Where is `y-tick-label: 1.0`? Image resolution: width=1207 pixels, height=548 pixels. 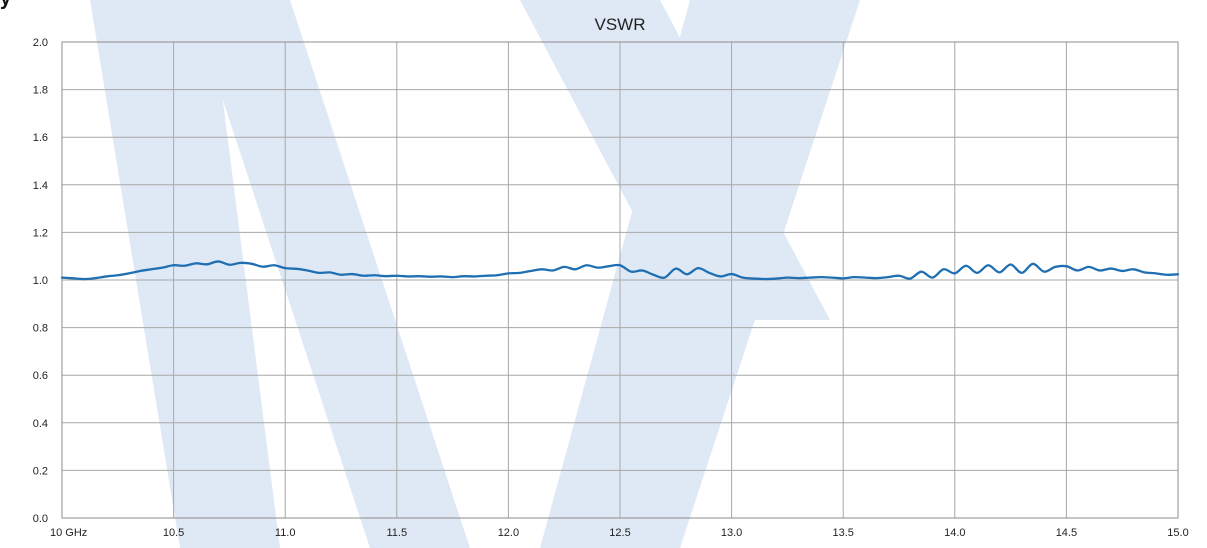 y-tick-label: 1.0 is located at coordinates (40, 281).